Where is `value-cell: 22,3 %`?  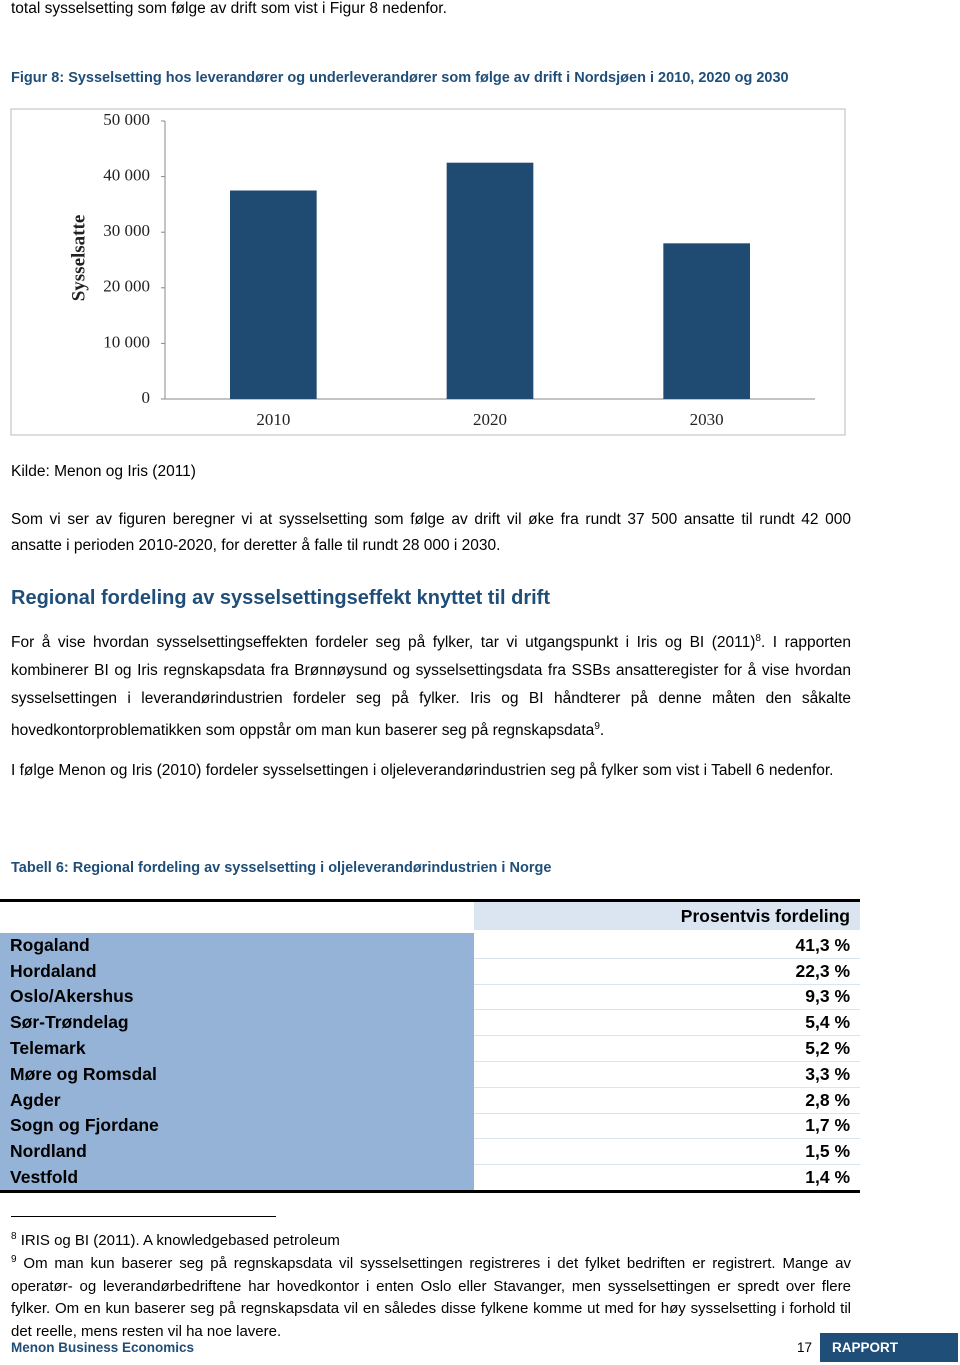 value-cell: 22,3 % is located at coordinates (667, 971).